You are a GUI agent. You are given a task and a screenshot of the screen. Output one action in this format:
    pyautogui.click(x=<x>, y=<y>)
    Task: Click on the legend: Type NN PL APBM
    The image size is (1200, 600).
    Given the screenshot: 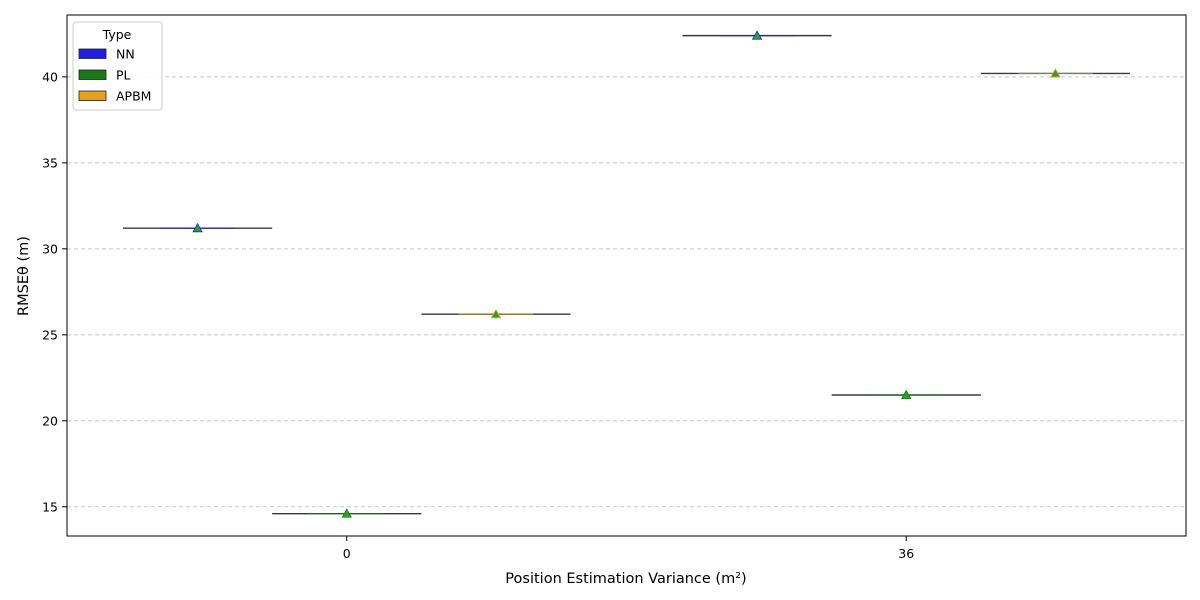 What is the action you would take?
    pyautogui.click(x=117, y=66)
    